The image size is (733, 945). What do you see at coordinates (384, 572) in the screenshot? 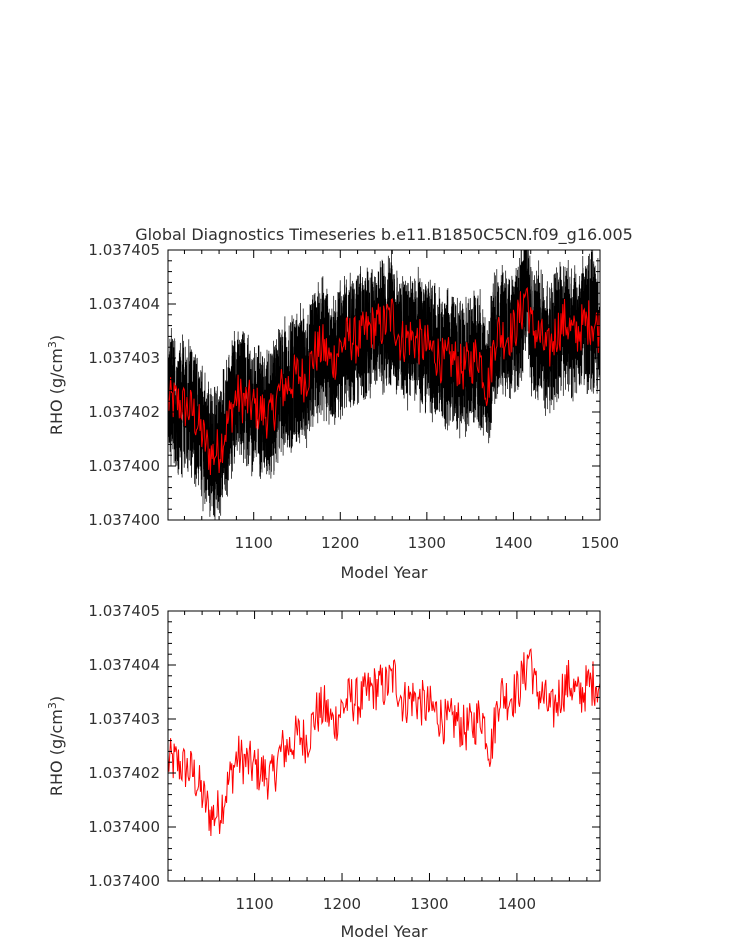
I see `top-x-axis-title: Model Year` at bounding box center [384, 572].